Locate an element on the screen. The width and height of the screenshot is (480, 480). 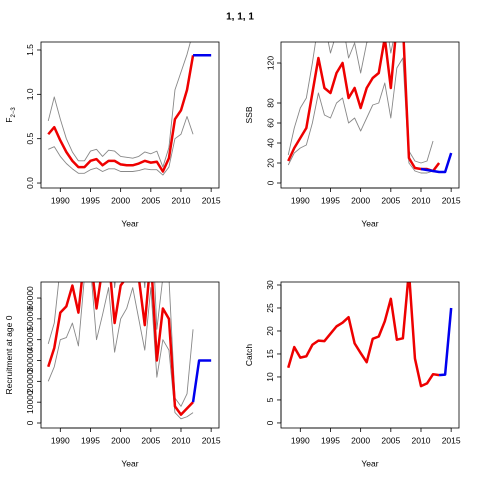
y-tick-label: 80 is located at coordinates (270, 103).